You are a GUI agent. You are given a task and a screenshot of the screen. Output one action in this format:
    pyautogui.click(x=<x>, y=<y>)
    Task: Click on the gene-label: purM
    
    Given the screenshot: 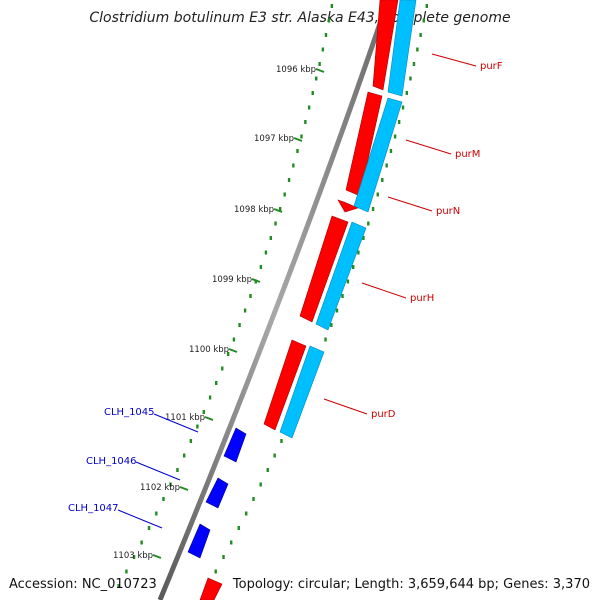 What is the action you would take?
    pyautogui.click(x=467, y=154)
    